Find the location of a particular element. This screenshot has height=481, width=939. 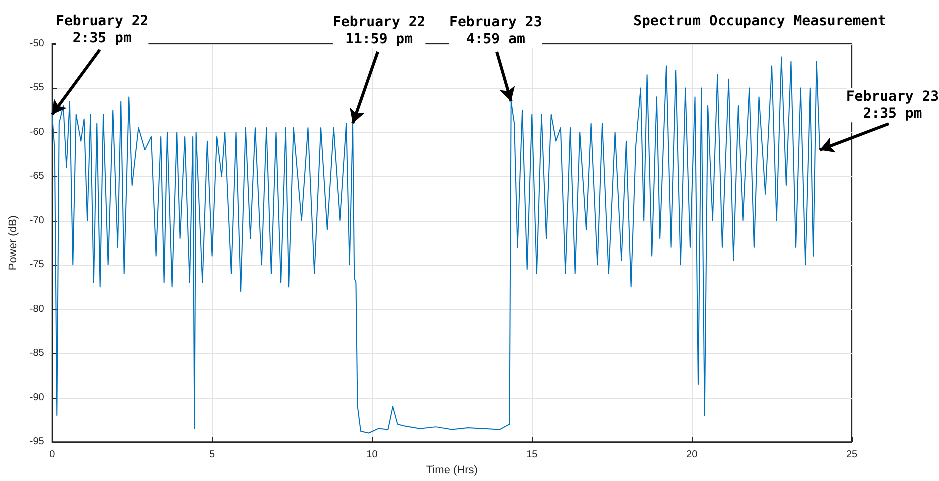

y-tick-label: -50 is located at coordinates (37, 44).